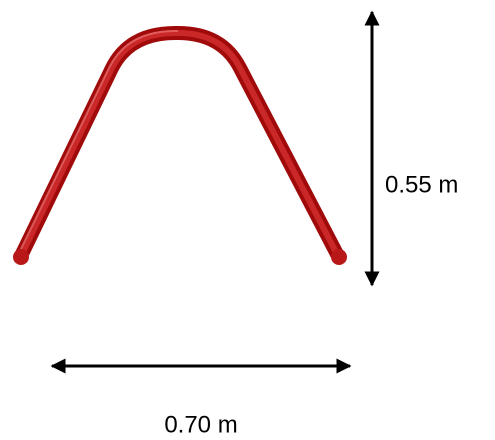  Describe the element at coordinates (421, 184) in the screenshot. I see `height-label: 0.55 m` at that location.